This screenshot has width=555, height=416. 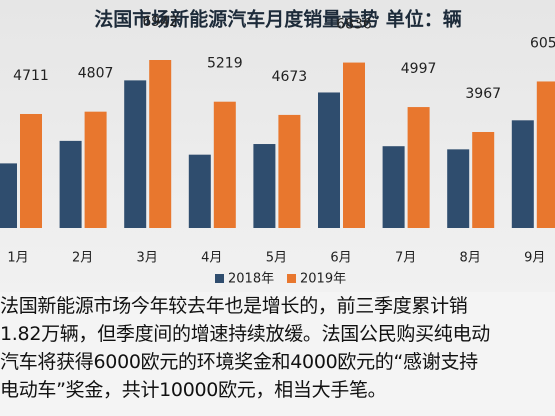 I want to click on data-label: 5219, so click(x=225, y=64).